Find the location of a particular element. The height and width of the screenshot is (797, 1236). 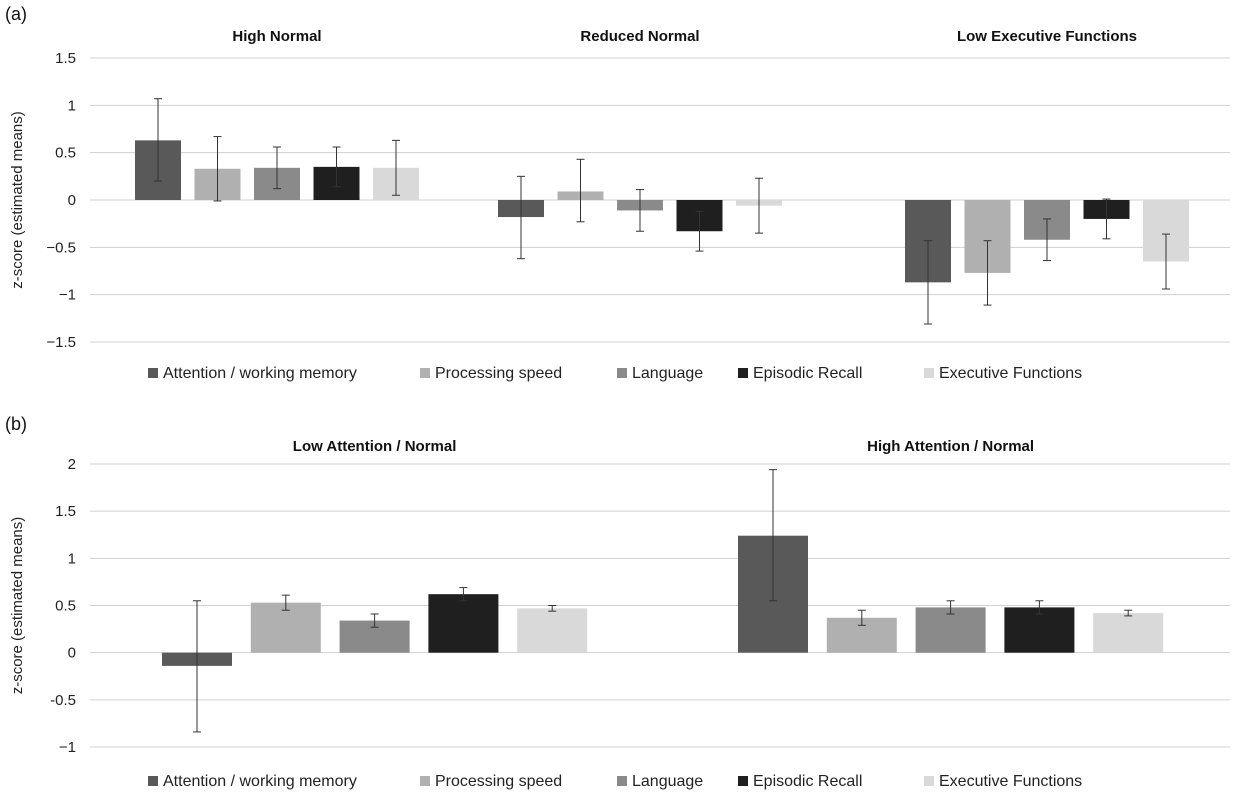

group-title-high-normal: High Normal is located at coordinates (276, 36).